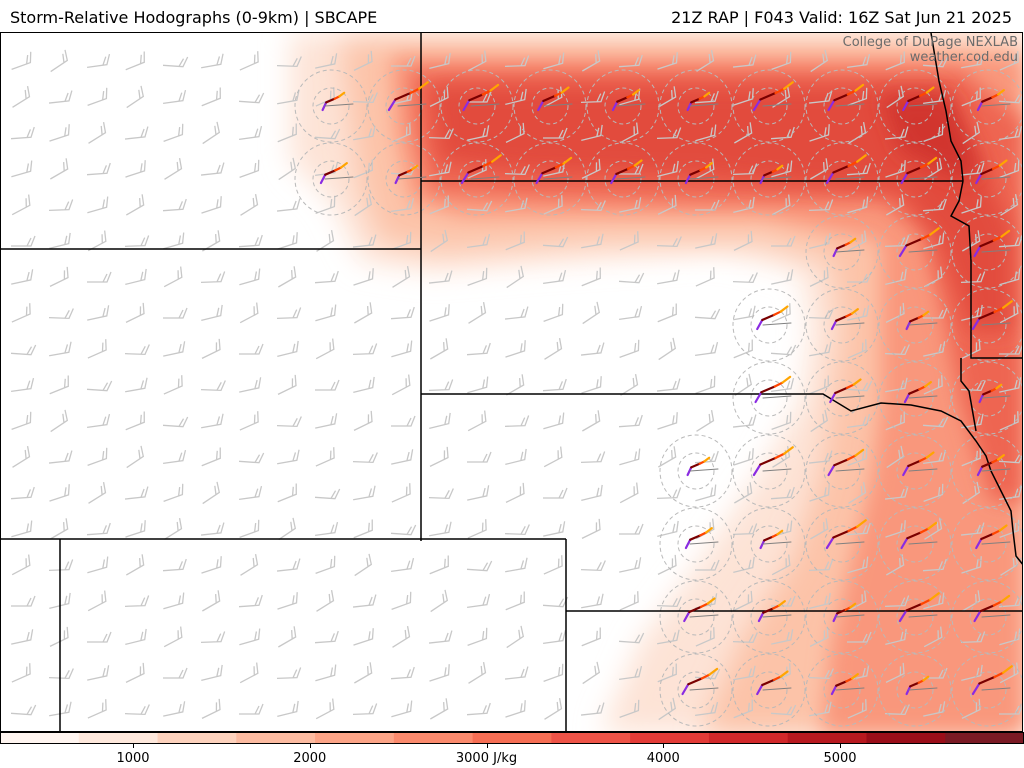 Image resolution: width=1024 pixels, height=768 pixels. Describe the element at coordinates (276, 738) in the screenshot. I see `colorbar-segment` at that location.